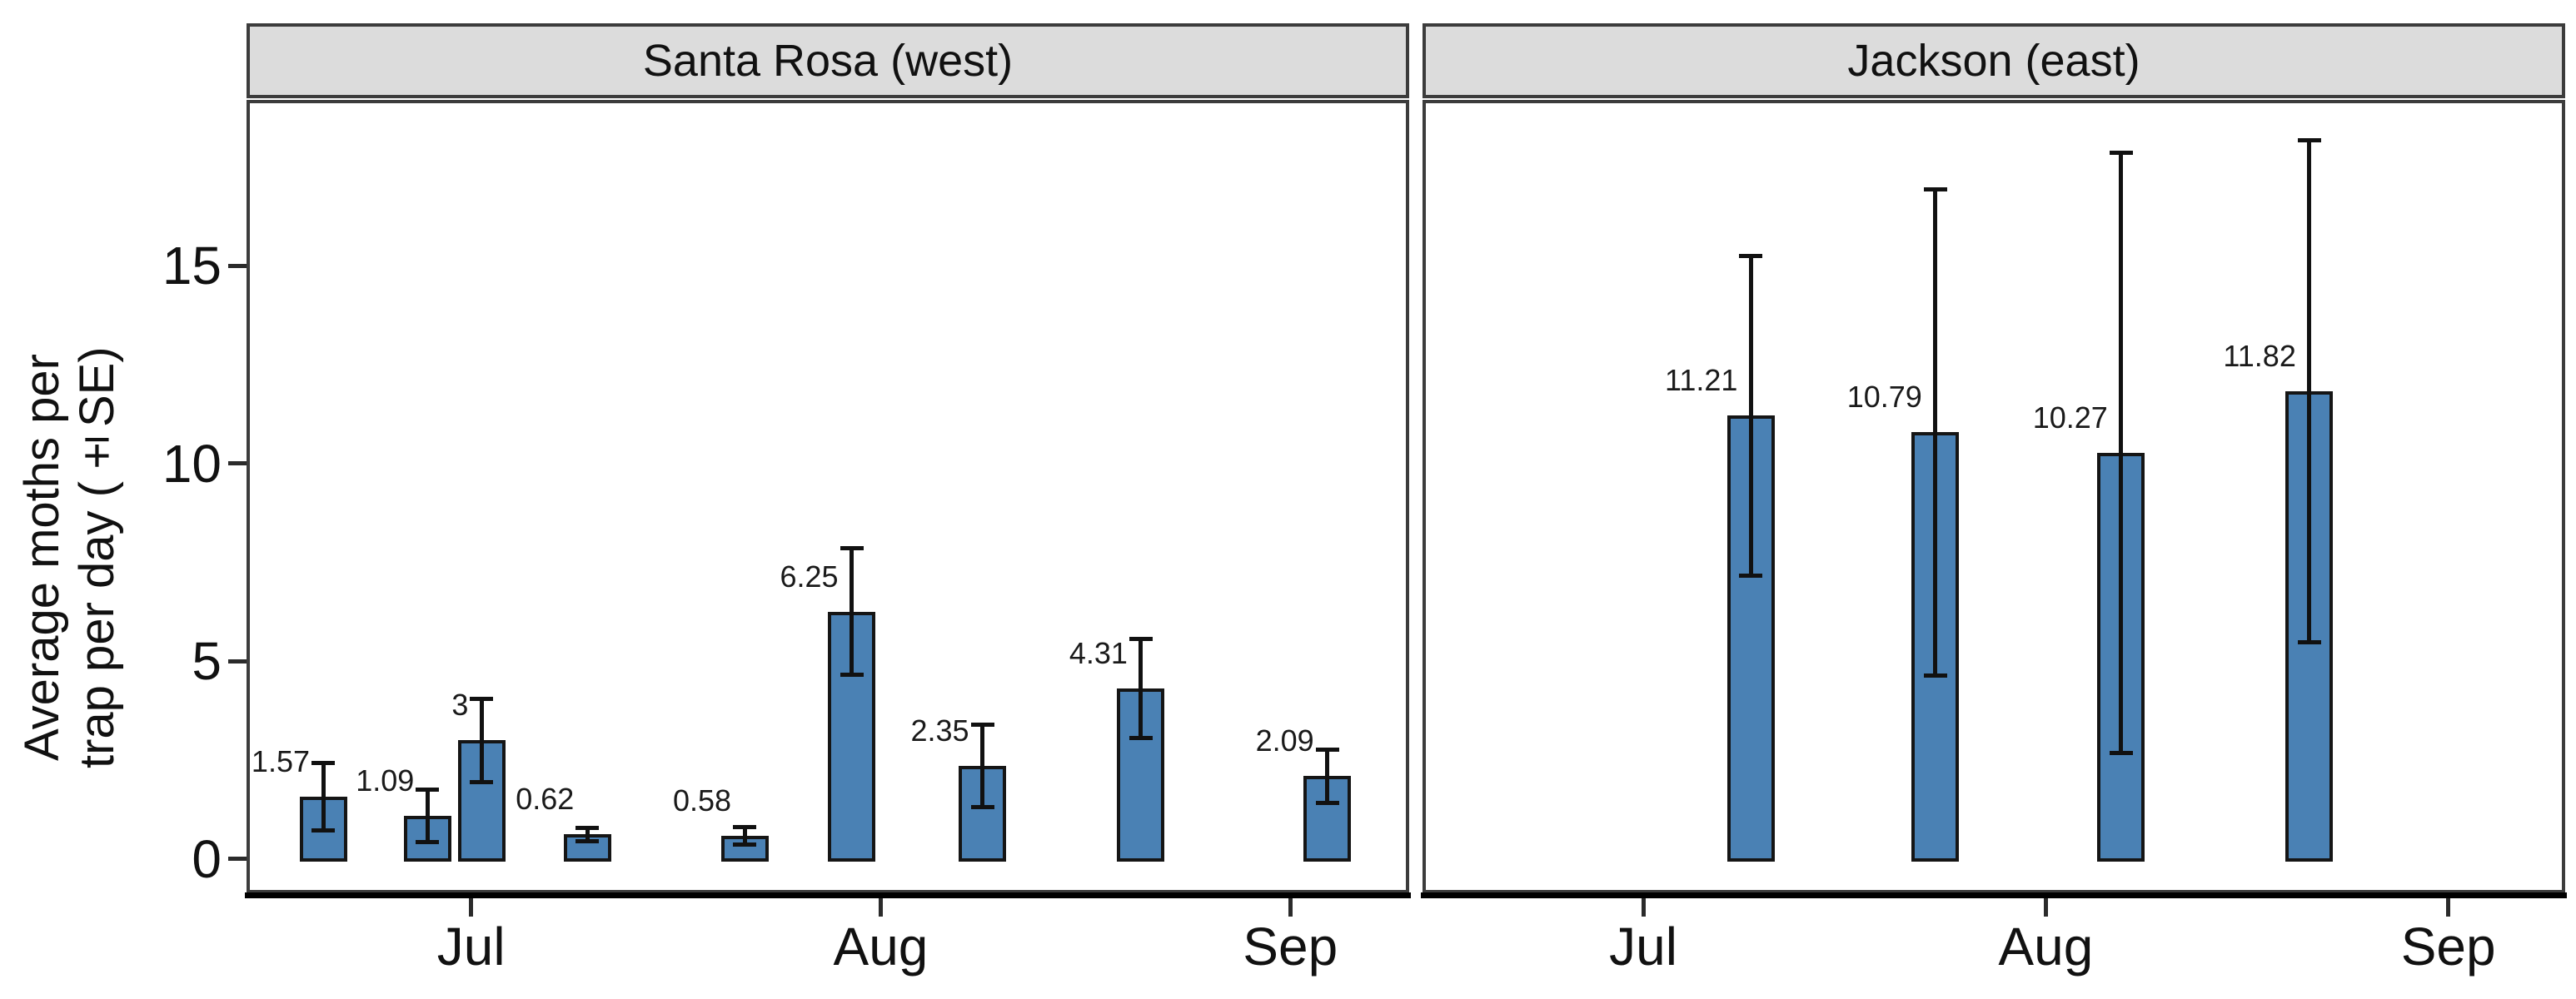 The width and height of the screenshot is (2576, 999). I want to click on bar-value-label: 1.57, so click(280, 762).